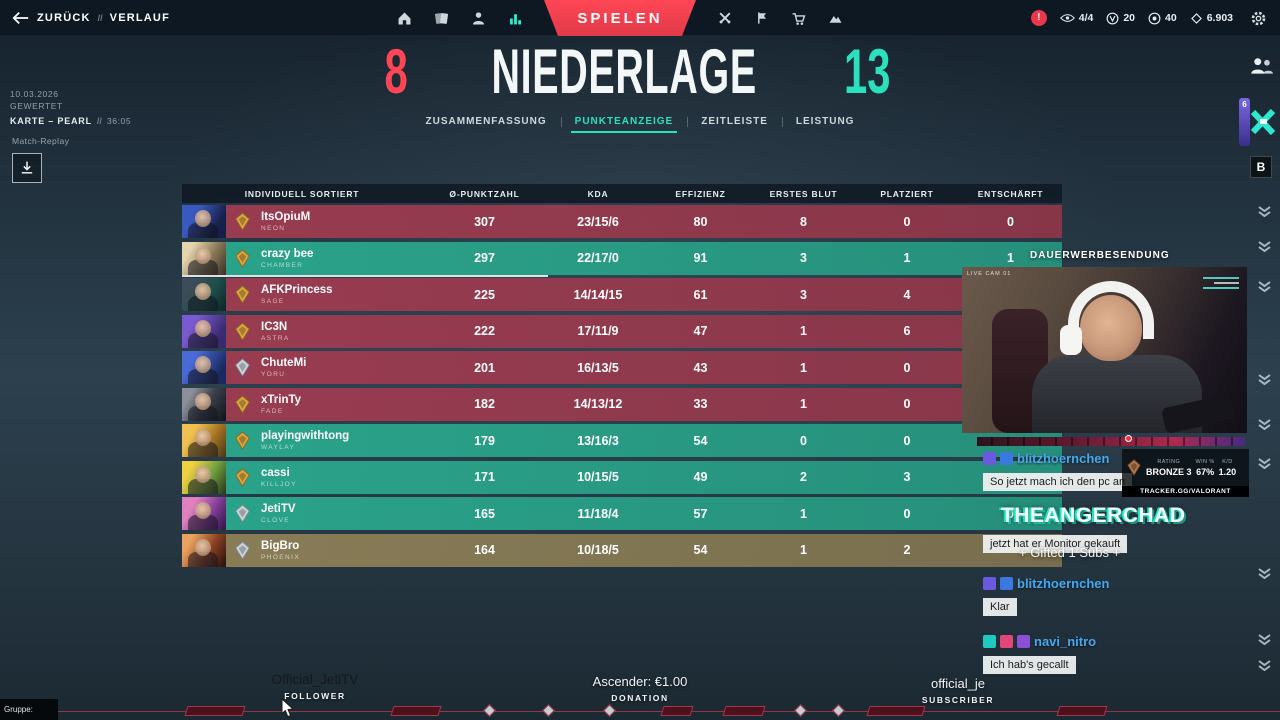 Image resolution: width=1280 pixels, height=720 pixels. What do you see at coordinates (1010, 221) in the screenshot?
I see `stat-defuses: 0` at bounding box center [1010, 221].